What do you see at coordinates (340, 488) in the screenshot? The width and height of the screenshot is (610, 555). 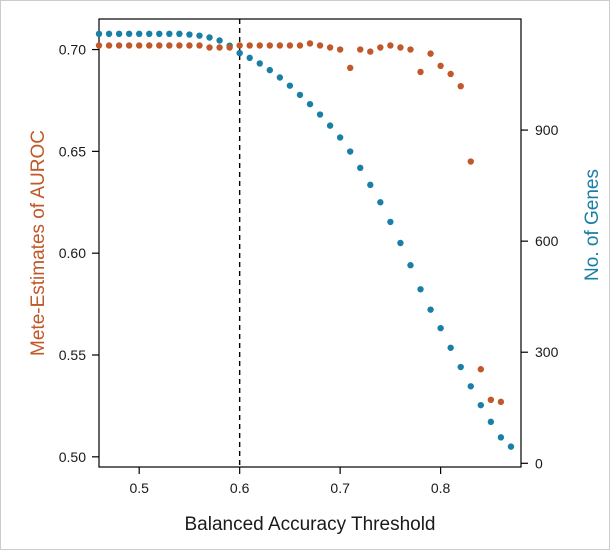 I see `x-tick-label: 0.7` at bounding box center [340, 488].